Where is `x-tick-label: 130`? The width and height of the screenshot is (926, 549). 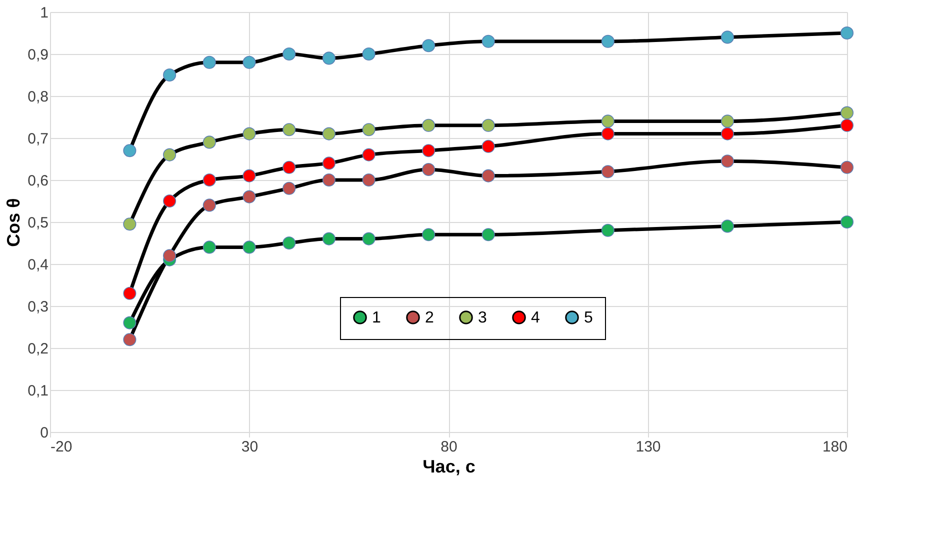
x-tick-label: 130 is located at coordinates (648, 447).